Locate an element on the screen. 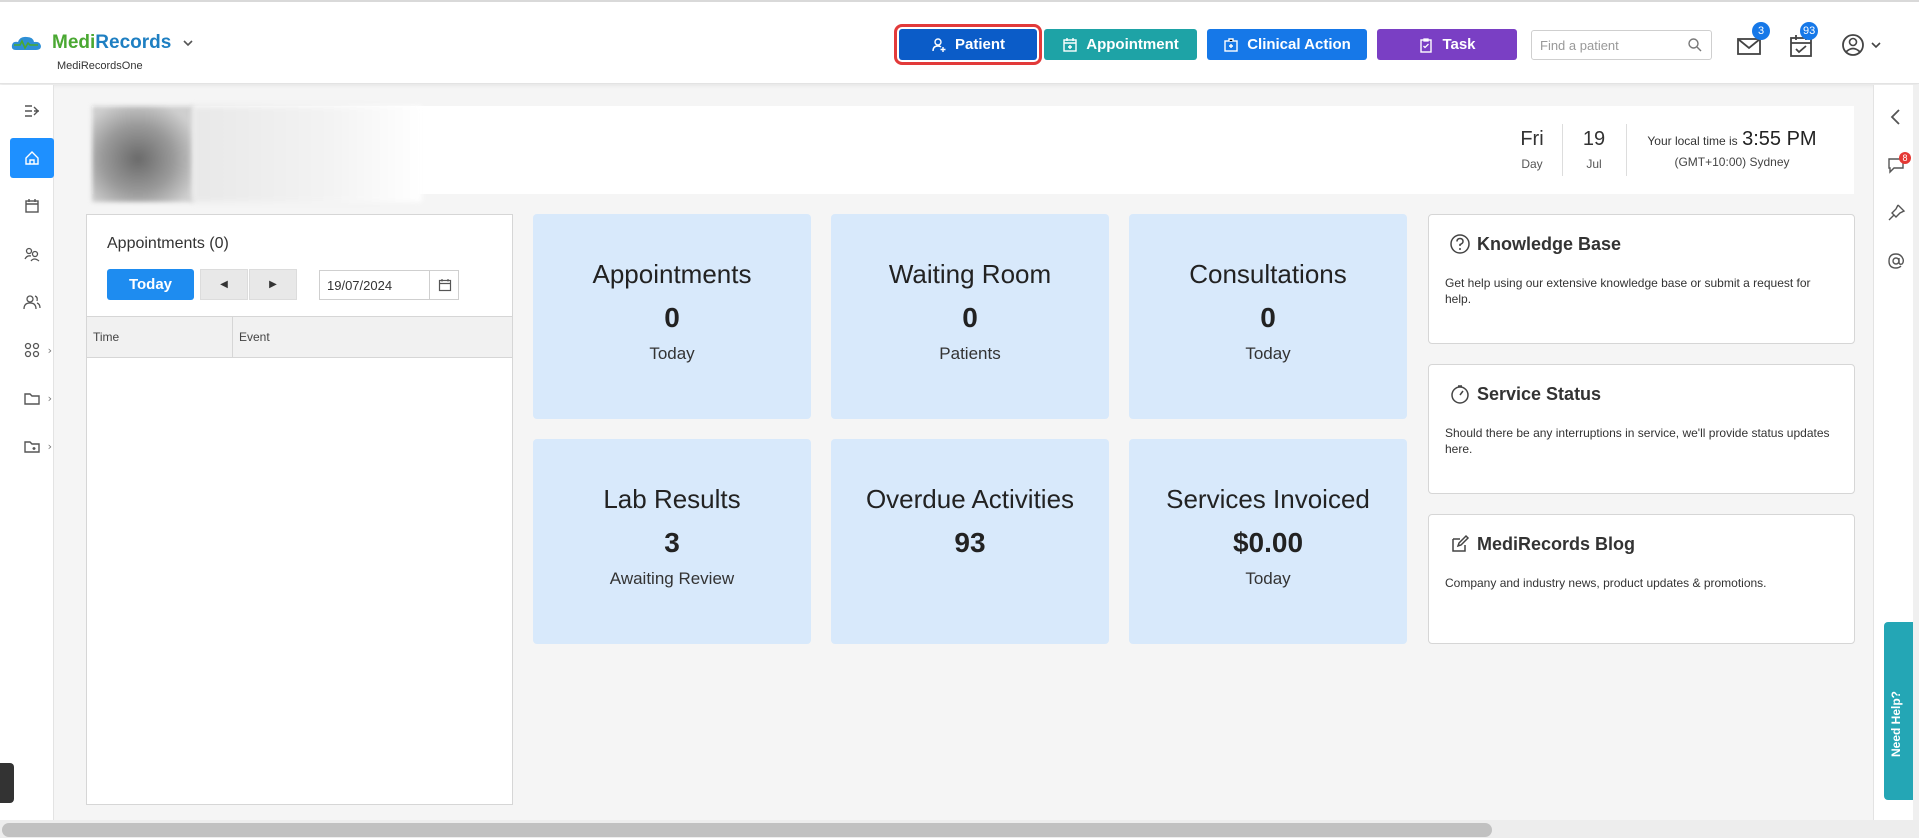 This screenshot has height=838, width=1919. pin-icon is located at coordinates (1896, 213).